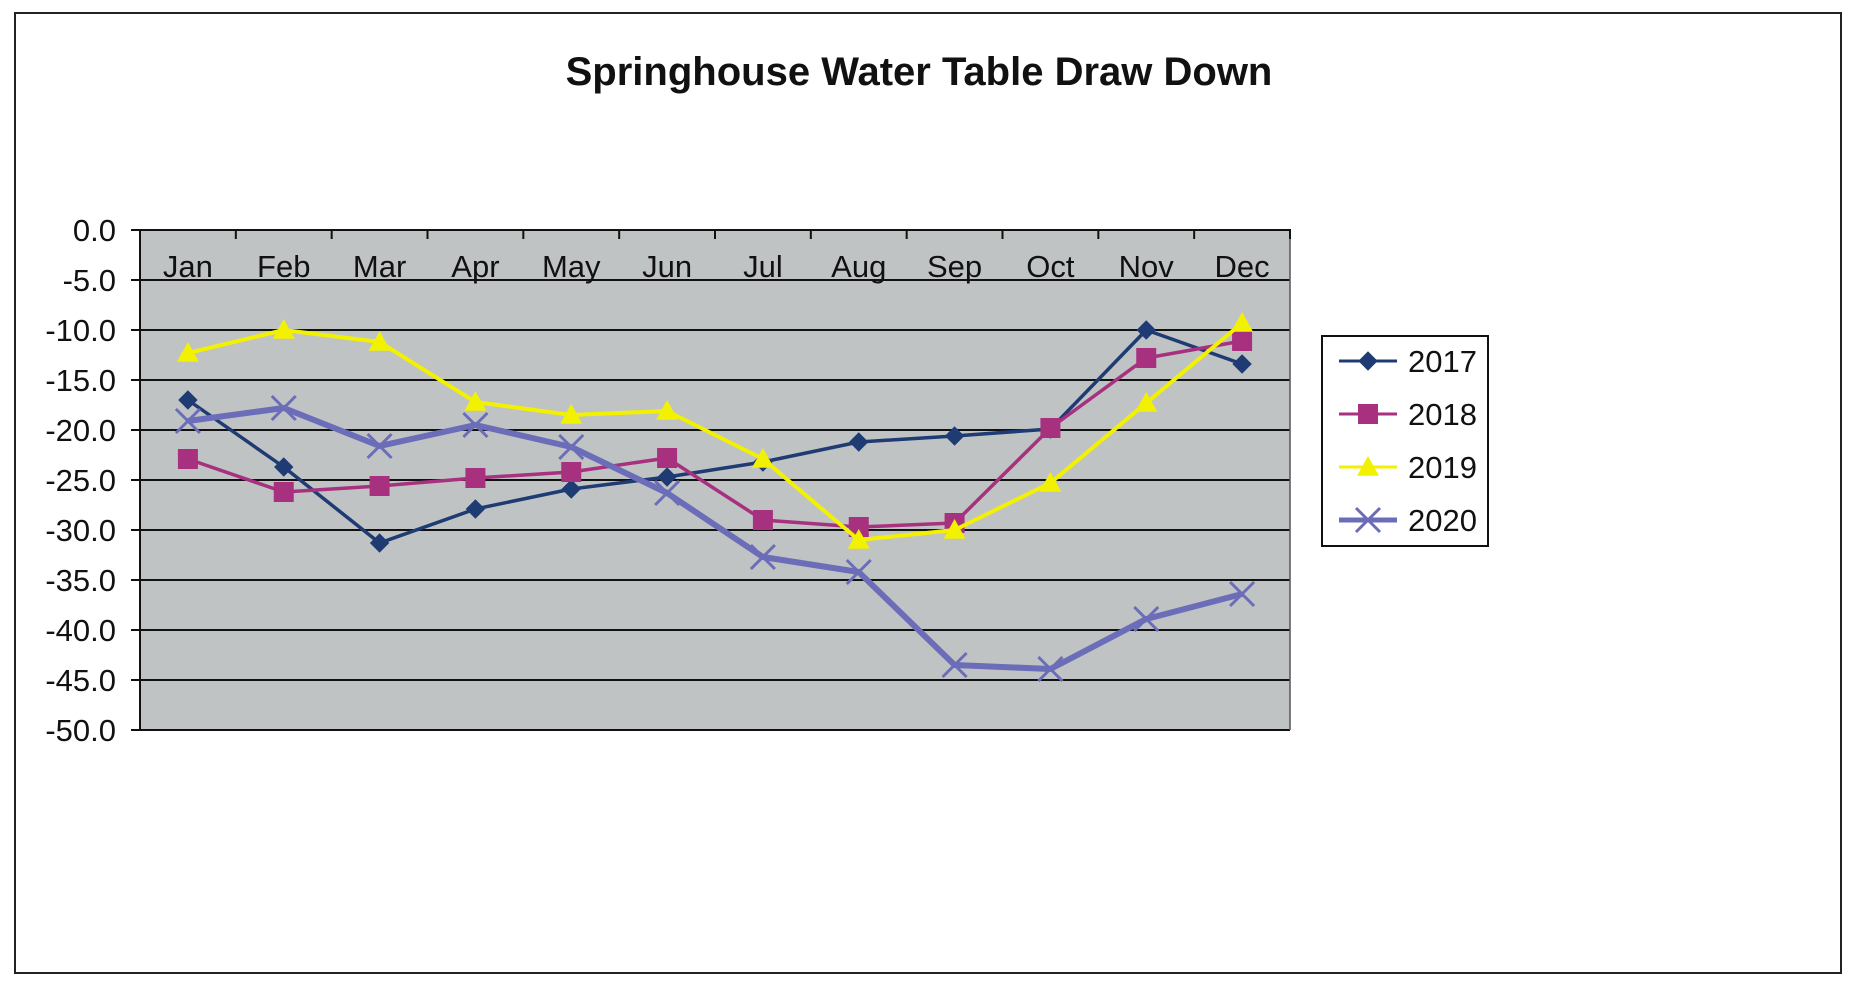 Image resolution: width=1860 pixels, height=990 pixels. What do you see at coordinates (919, 72) in the screenshot?
I see `chart-title: Springhouse Water Table Draw Down` at bounding box center [919, 72].